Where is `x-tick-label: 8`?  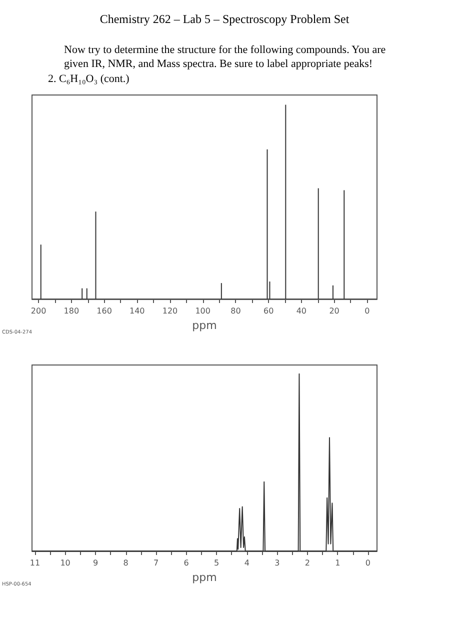 x-tick-label: 8 is located at coordinates (125, 563).